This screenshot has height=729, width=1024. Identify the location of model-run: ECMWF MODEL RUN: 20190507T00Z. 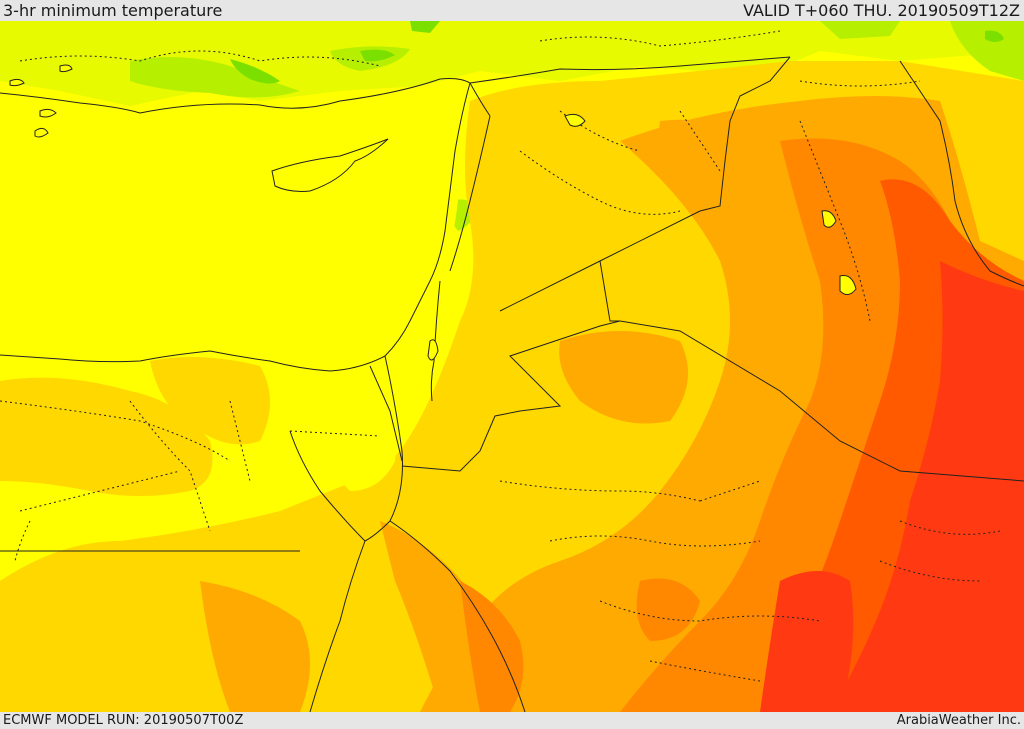
(123, 720).